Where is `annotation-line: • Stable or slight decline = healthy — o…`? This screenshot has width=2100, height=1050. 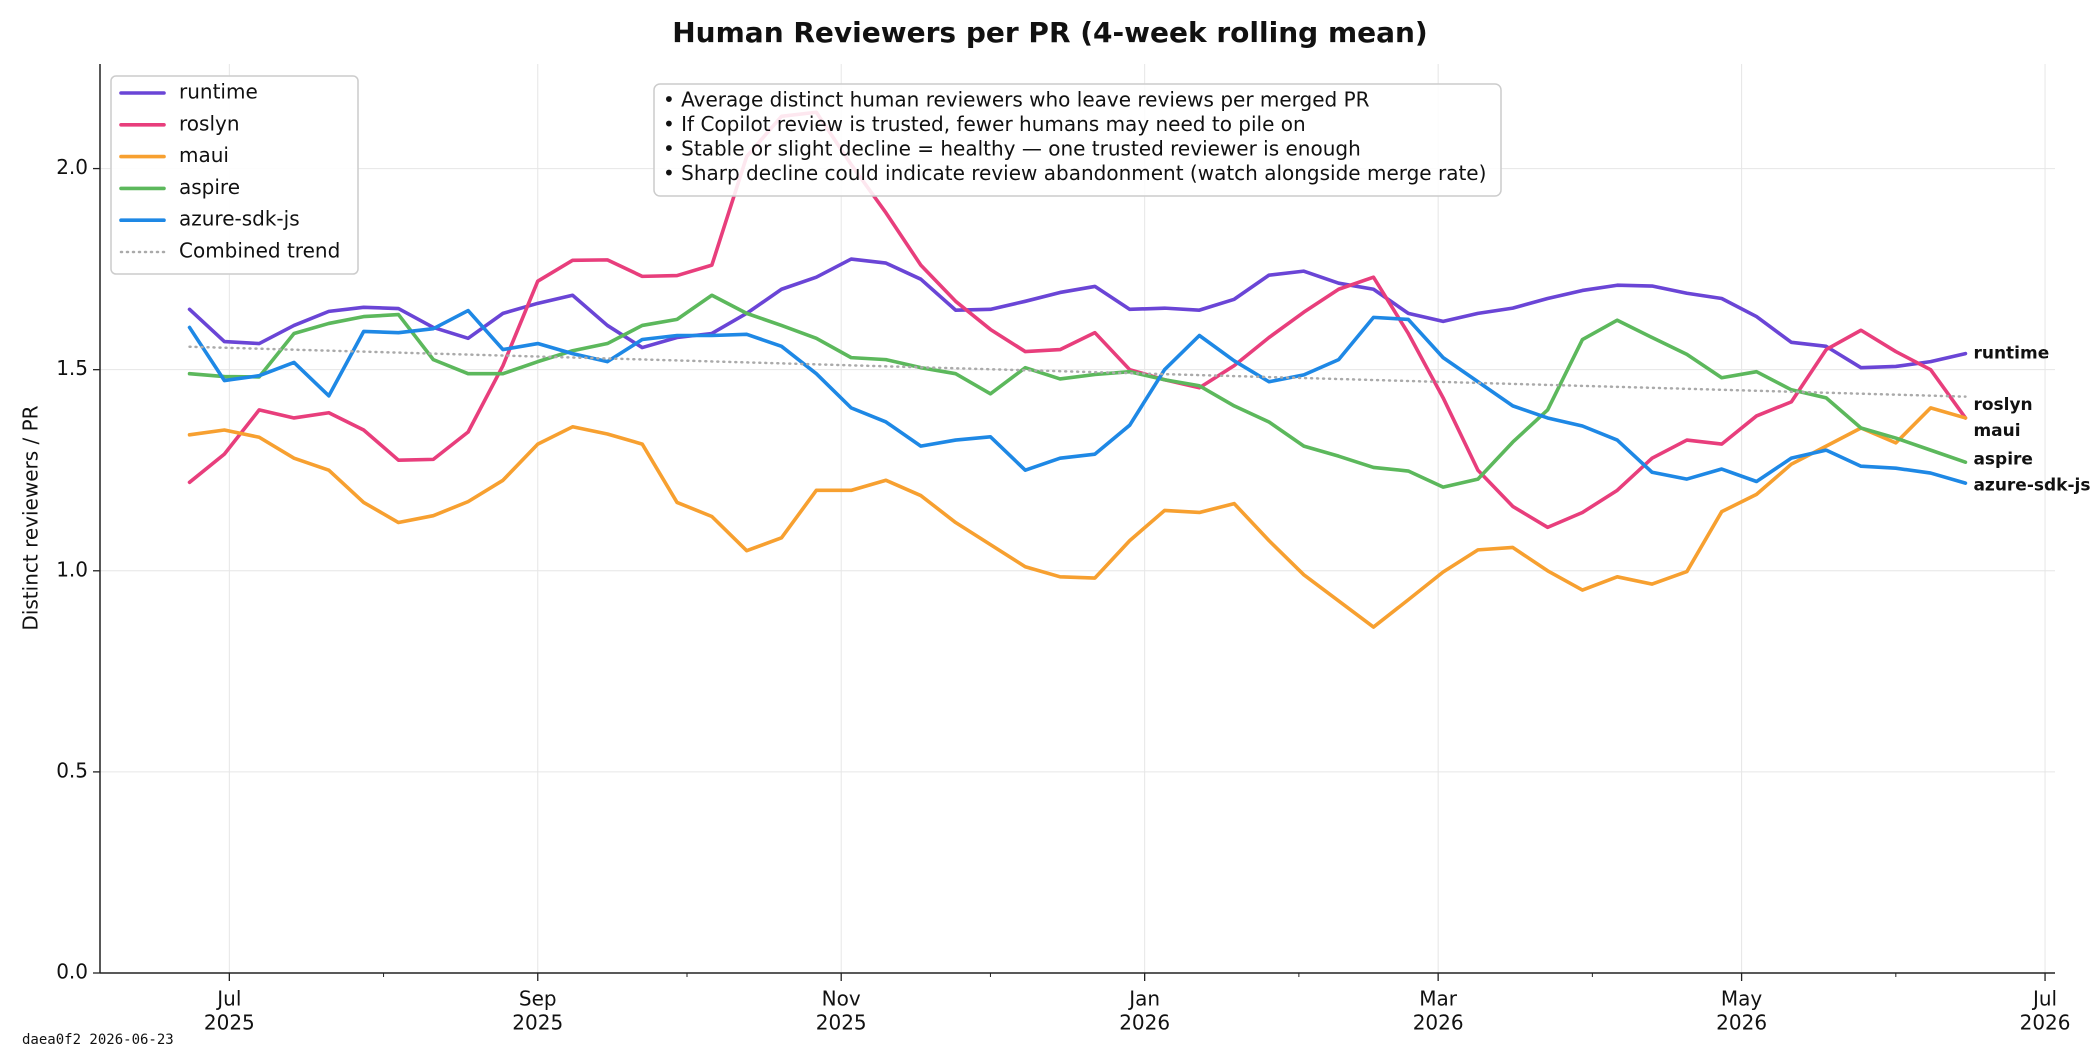
annotation-line: • Stable or slight decline = healthy — o… is located at coordinates (1012, 149).